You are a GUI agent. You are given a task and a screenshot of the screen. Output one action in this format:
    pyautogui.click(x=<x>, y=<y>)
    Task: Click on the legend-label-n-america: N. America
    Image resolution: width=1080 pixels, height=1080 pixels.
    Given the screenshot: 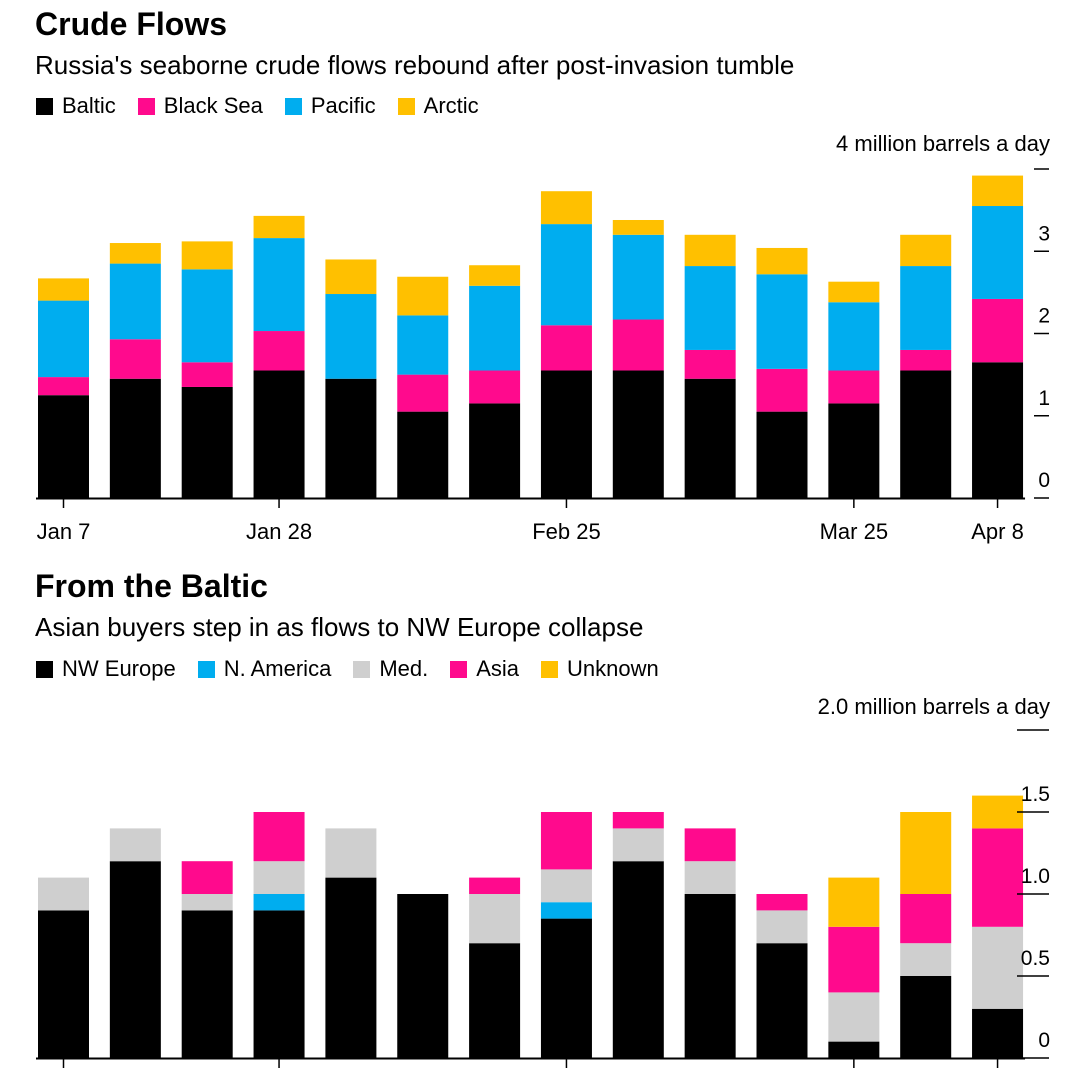 What is the action you would take?
    pyautogui.click(x=277, y=668)
    